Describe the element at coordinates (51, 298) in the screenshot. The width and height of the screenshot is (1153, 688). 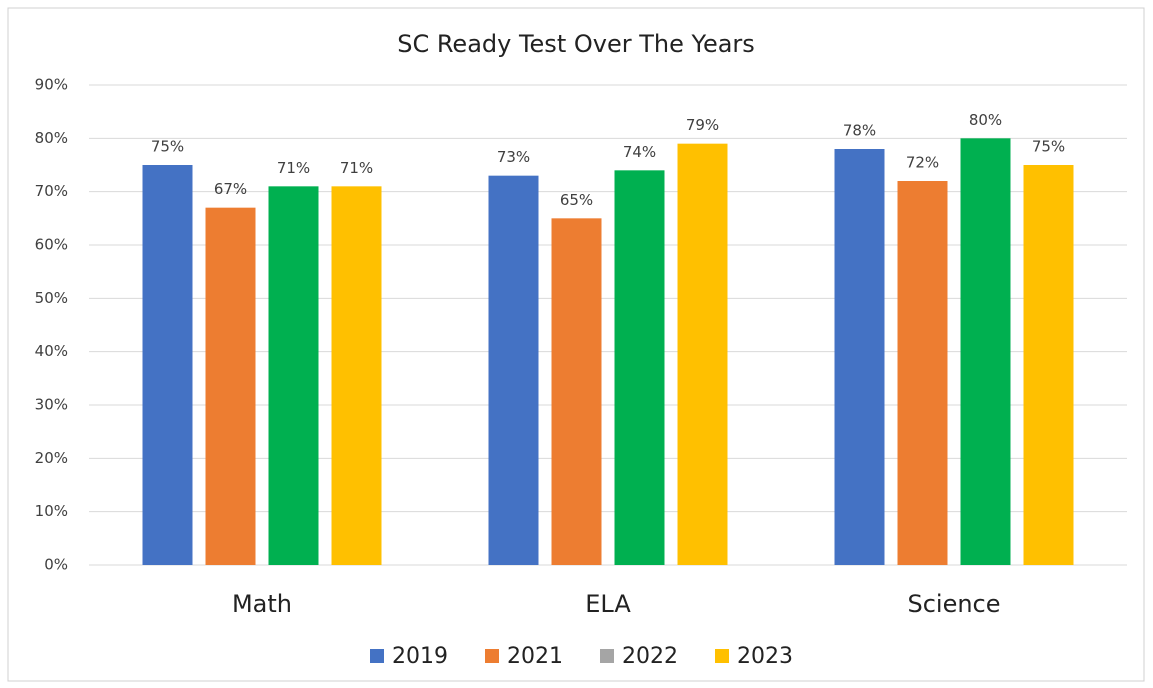
I see `y-tick-label: 50%` at that location.